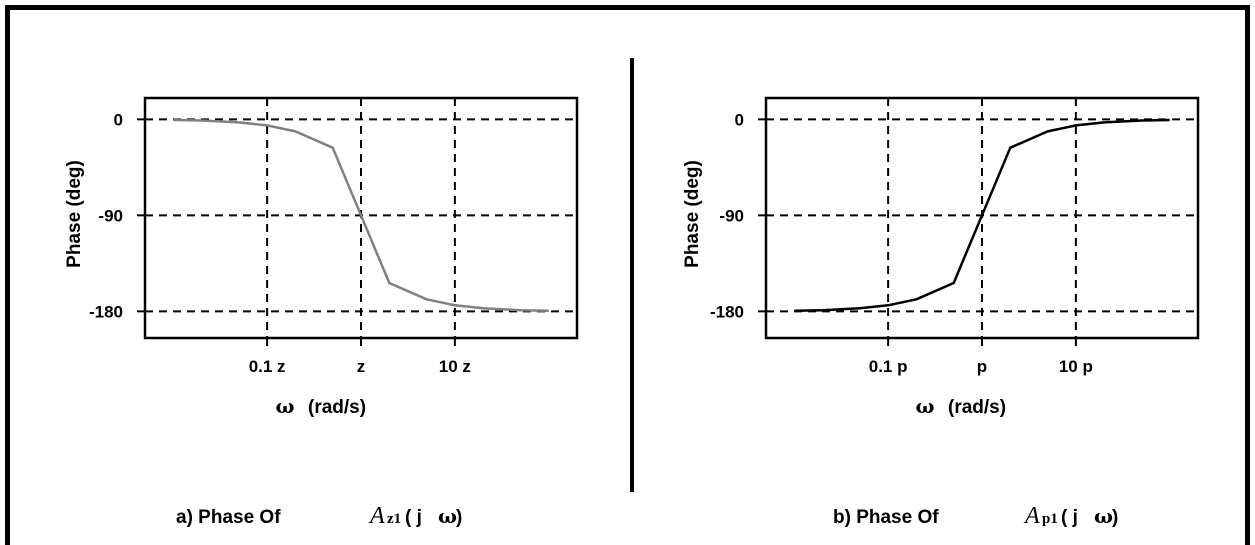  I want to click on x-tick-label: p, so click(982, 366).